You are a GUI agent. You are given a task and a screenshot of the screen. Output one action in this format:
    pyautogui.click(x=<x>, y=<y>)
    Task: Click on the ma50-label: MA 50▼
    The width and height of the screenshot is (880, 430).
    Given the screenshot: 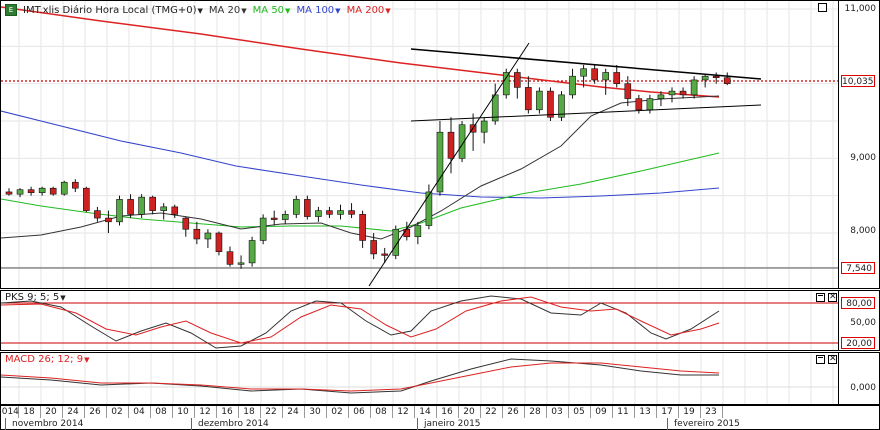 What is the action you would take?
    pyautogui.click(x=271, y=10)
    